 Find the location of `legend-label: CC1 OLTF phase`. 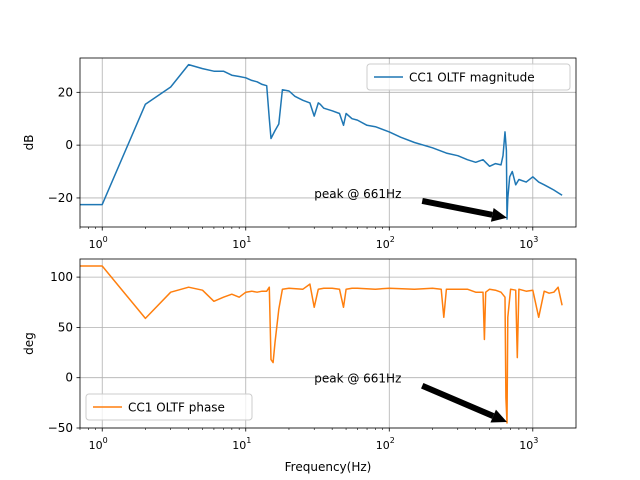

legend-label: CC1 OLTF phase is located at coordinates (176, 408).